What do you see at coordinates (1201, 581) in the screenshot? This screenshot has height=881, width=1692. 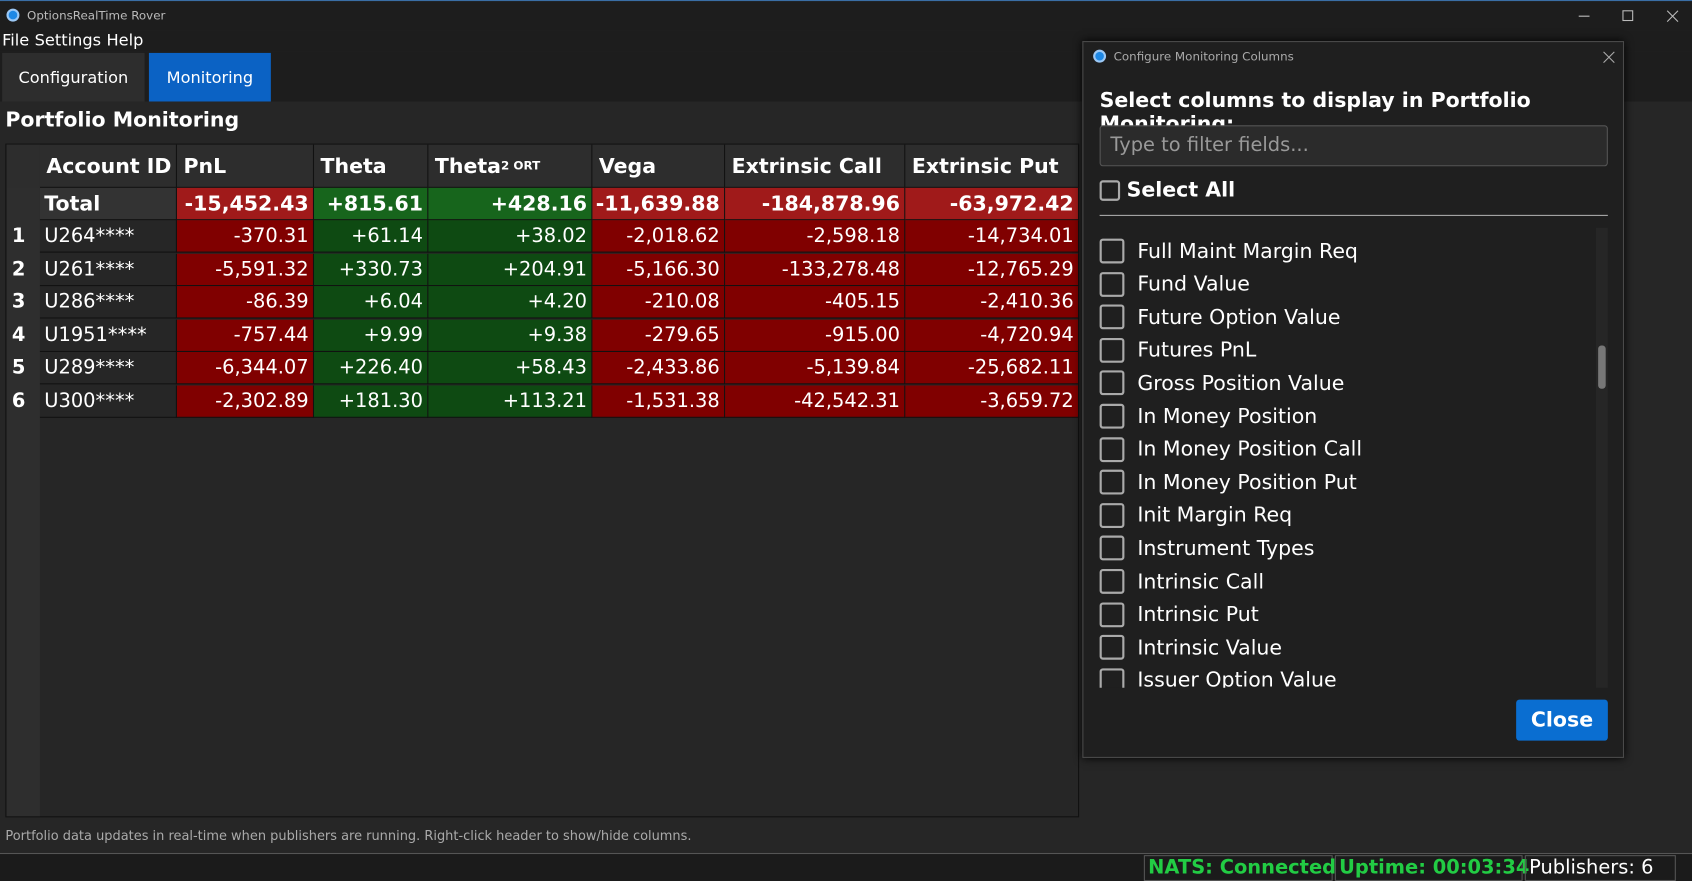 I see `field-label: Intrinsic Call` at bounding box center [1201, 581].